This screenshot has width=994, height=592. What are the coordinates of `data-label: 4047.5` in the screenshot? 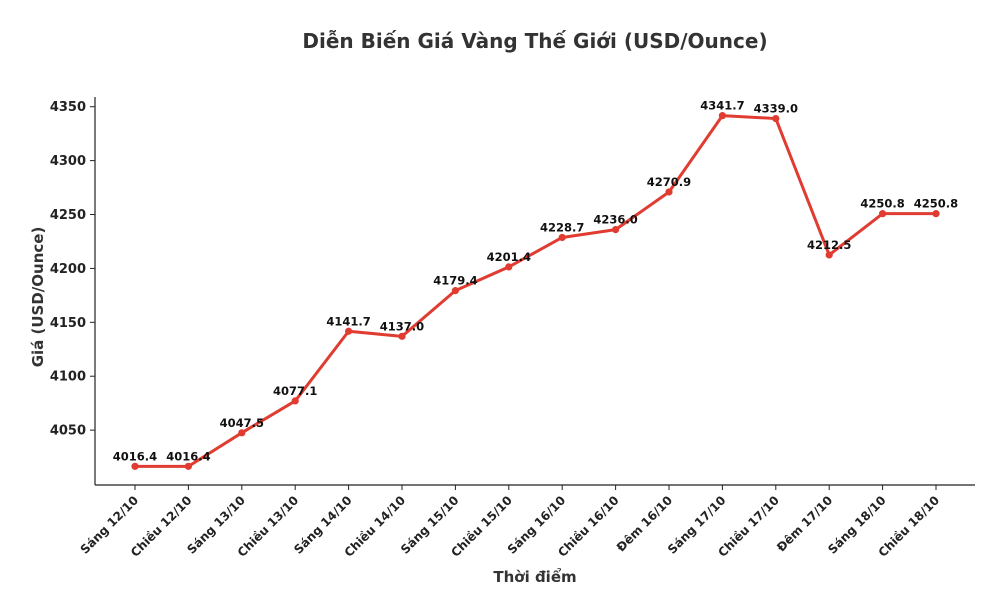 It's located at (242, 423).